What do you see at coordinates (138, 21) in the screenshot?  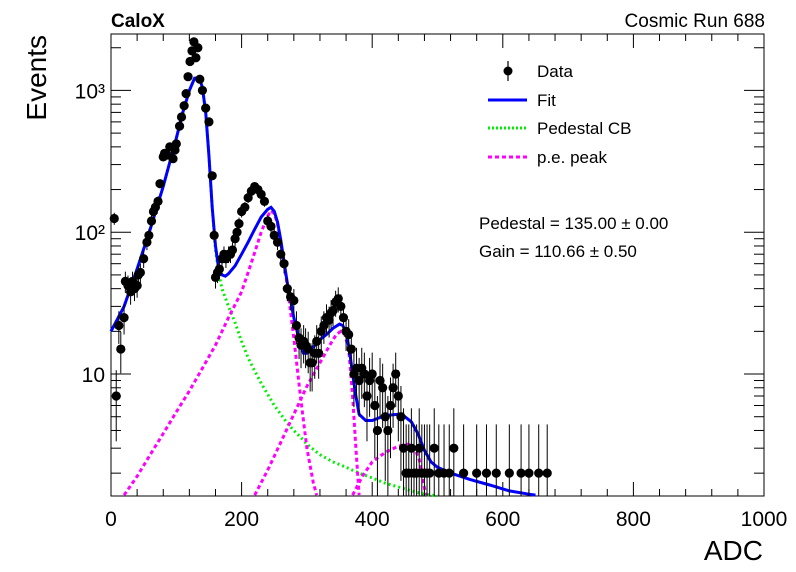 I see `experiment-label: CaloX` at bounding box center [138, 21].